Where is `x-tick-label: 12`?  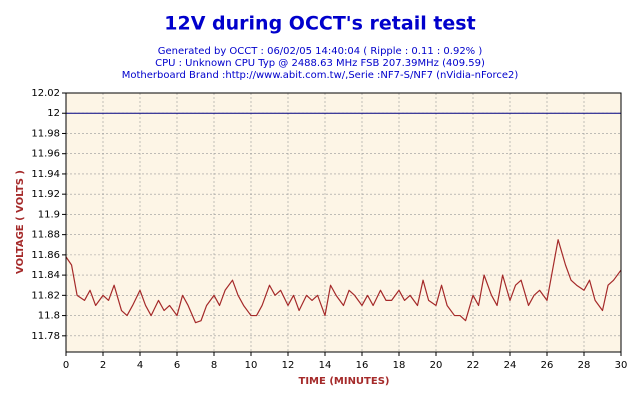
x-tick-label: 12 is located at coordinates (288, 365).